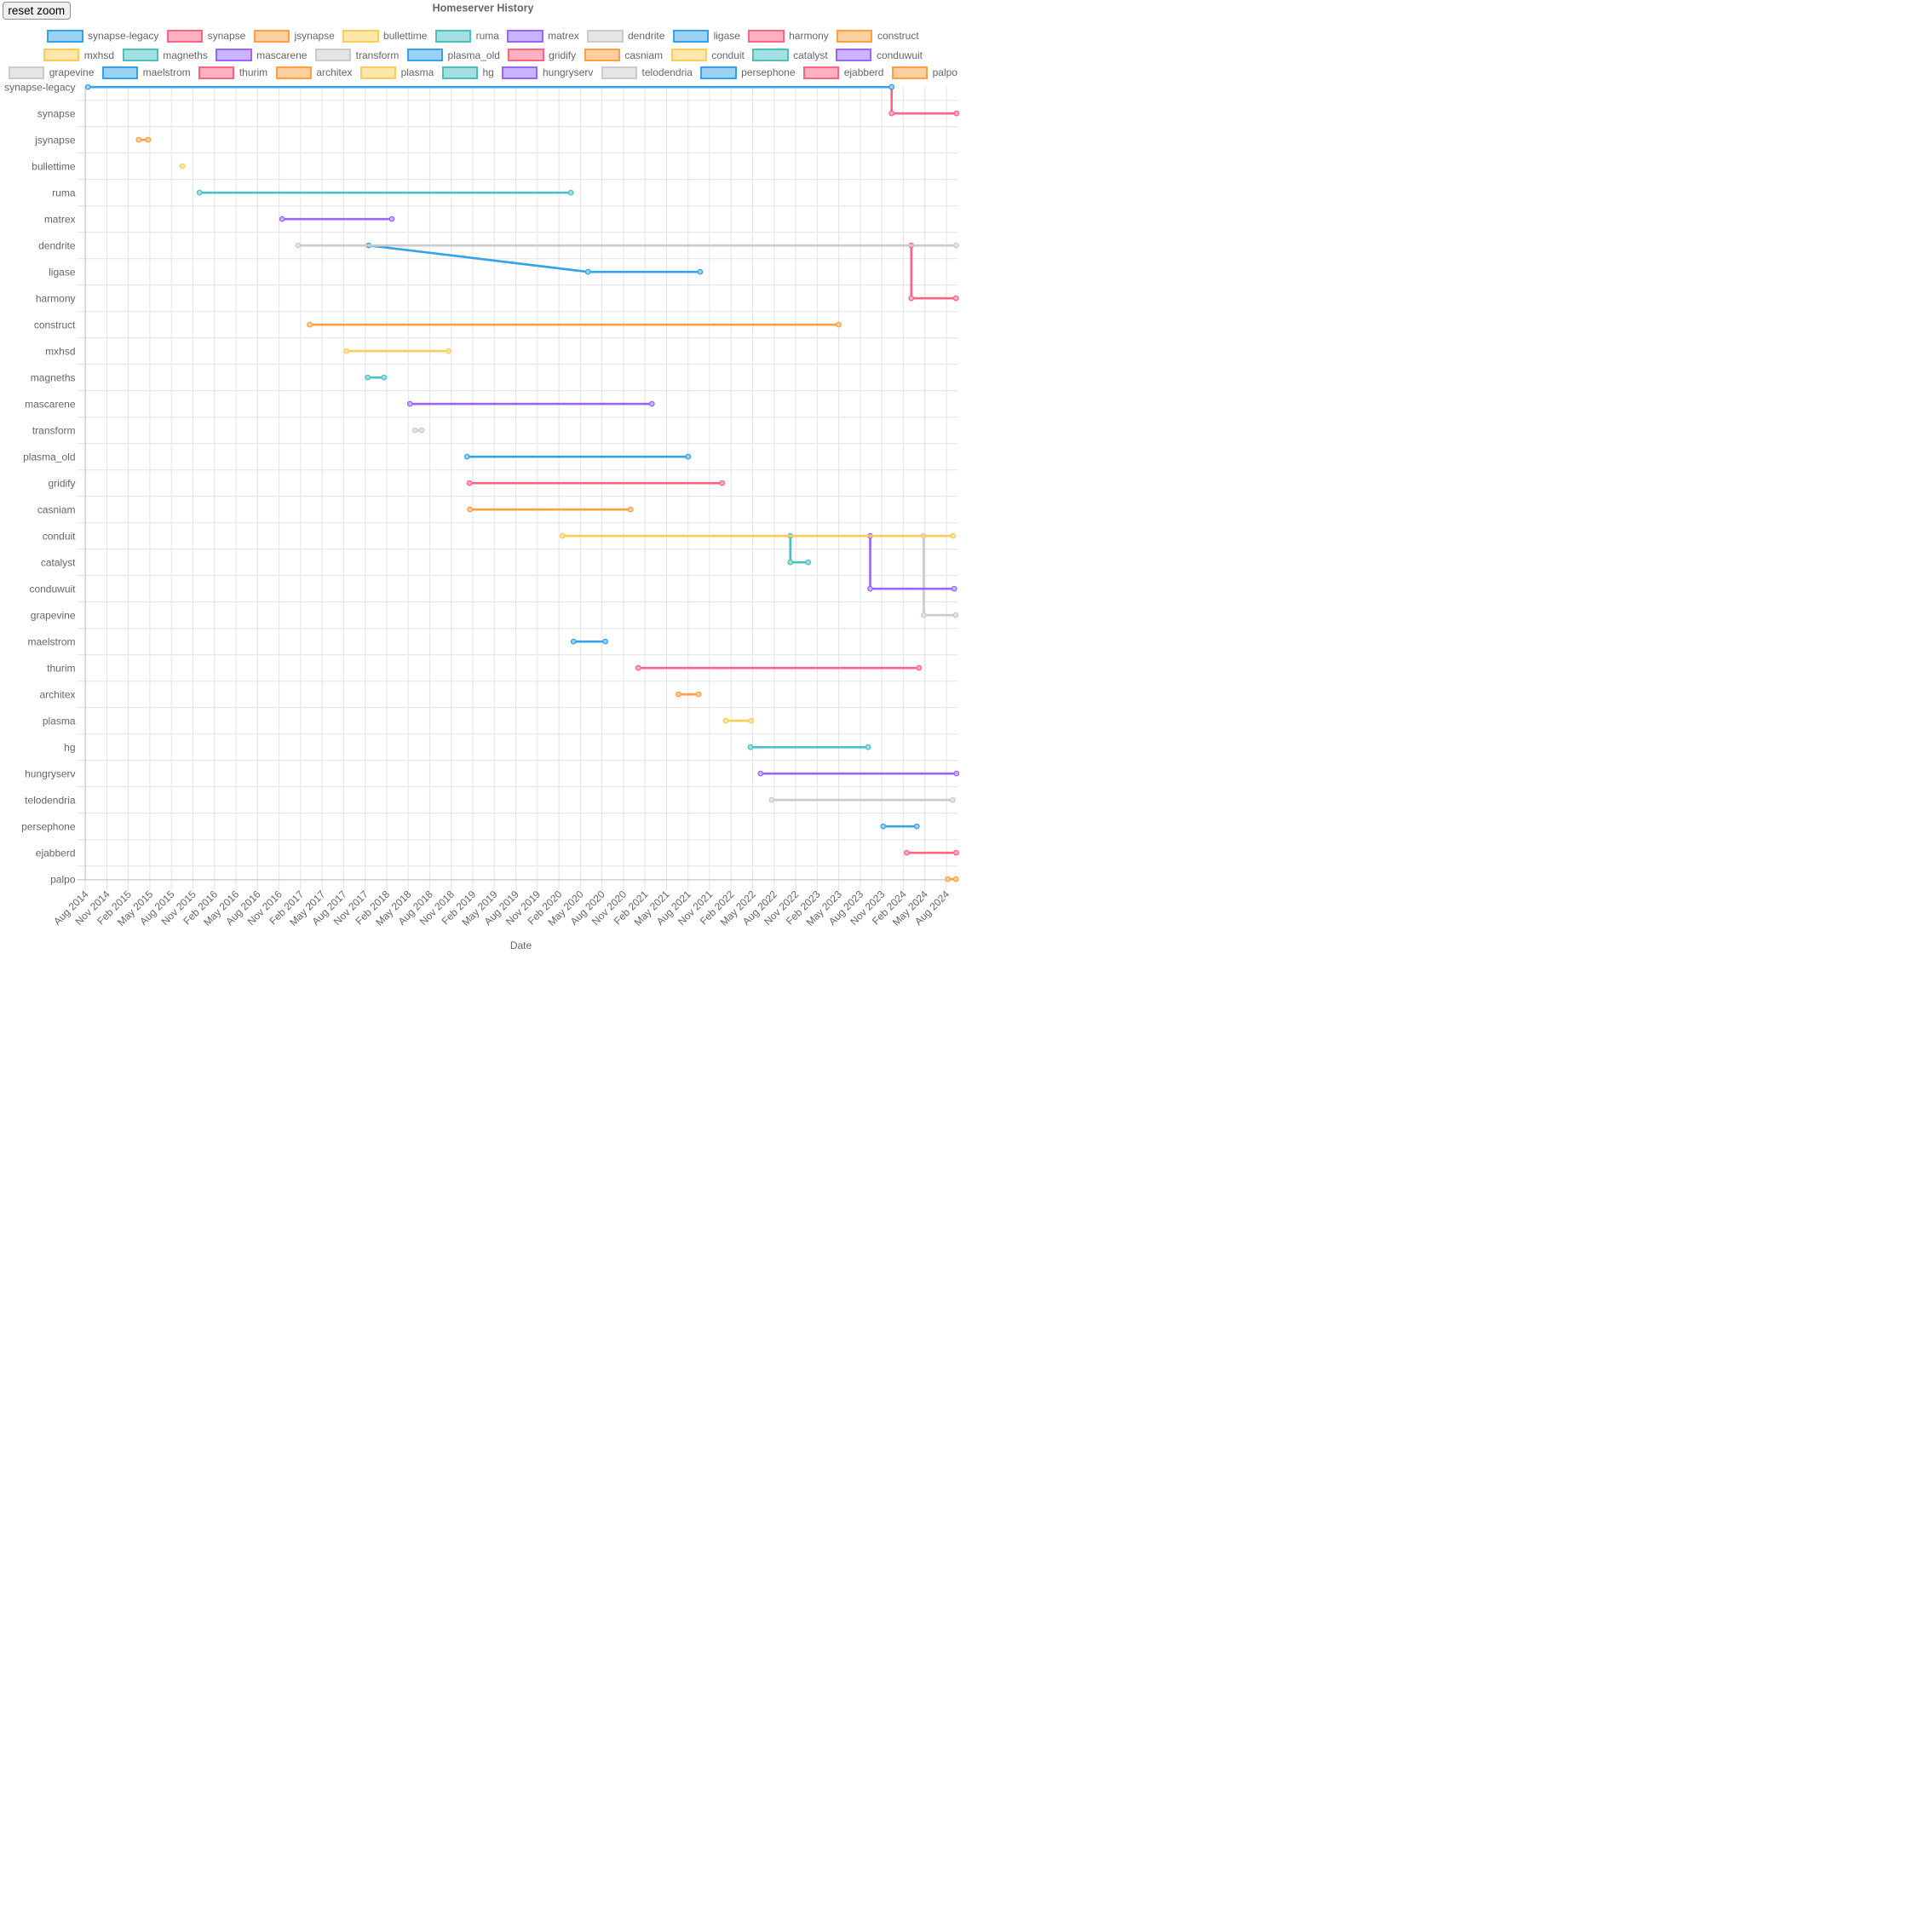 This screenshot has width=1932, height=1908. What do you see at coordinates (54, 377) in the screenshot?
I see `svg-text: magneths` at bounding box center [54, 377].